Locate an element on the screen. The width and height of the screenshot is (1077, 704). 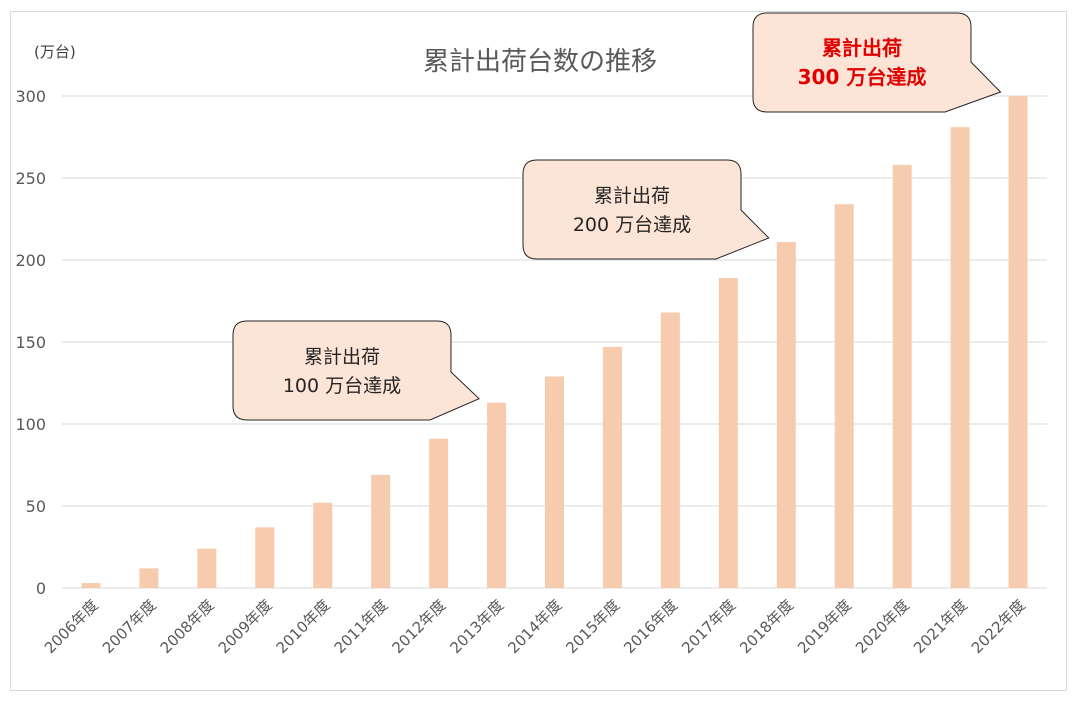
x-tick-label: 2021年度 is located at coordinates (940, 626).